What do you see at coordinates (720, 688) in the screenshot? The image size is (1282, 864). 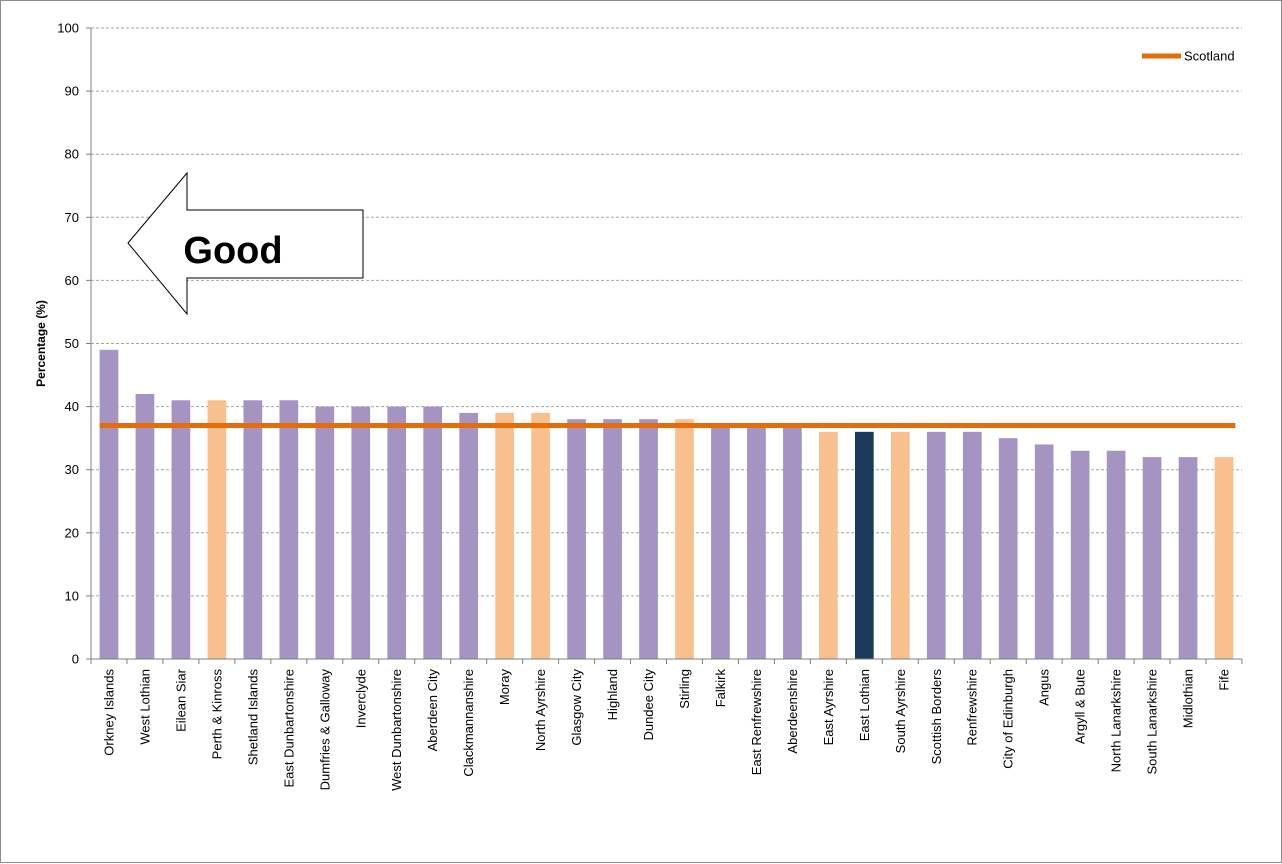 I see `x-tick-label: Falkirk` at bounding box center [720, 688].